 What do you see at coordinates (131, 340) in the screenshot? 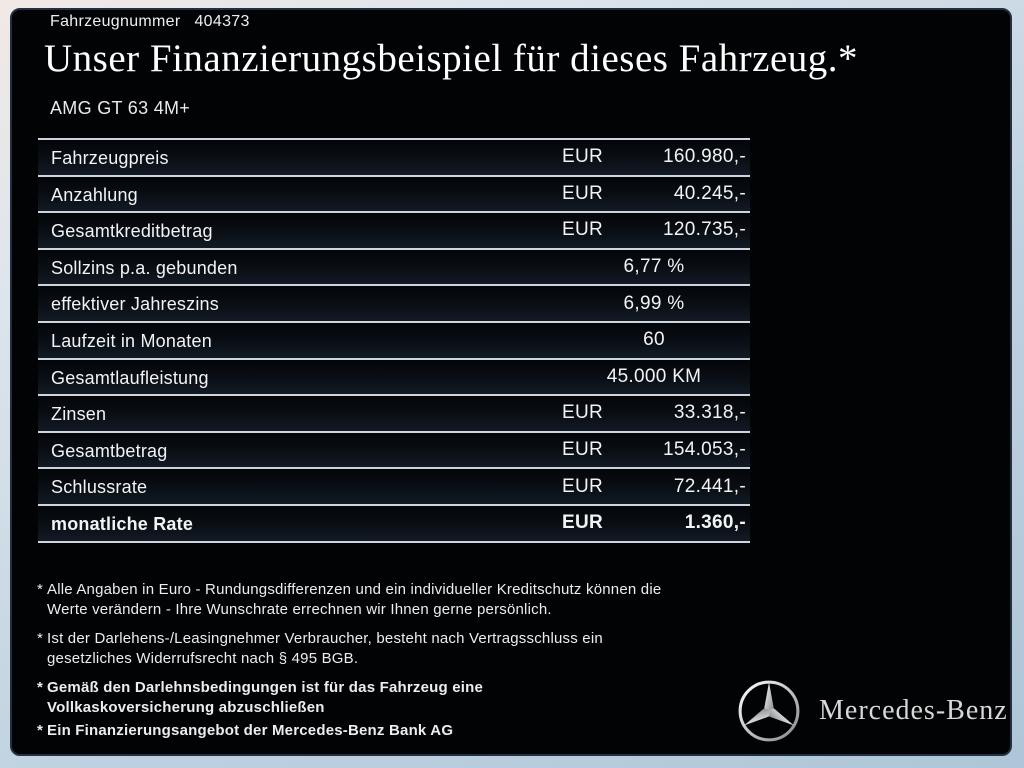
I see `row-label: Laufzeit in Monaten` at bounding box center [131, 340].